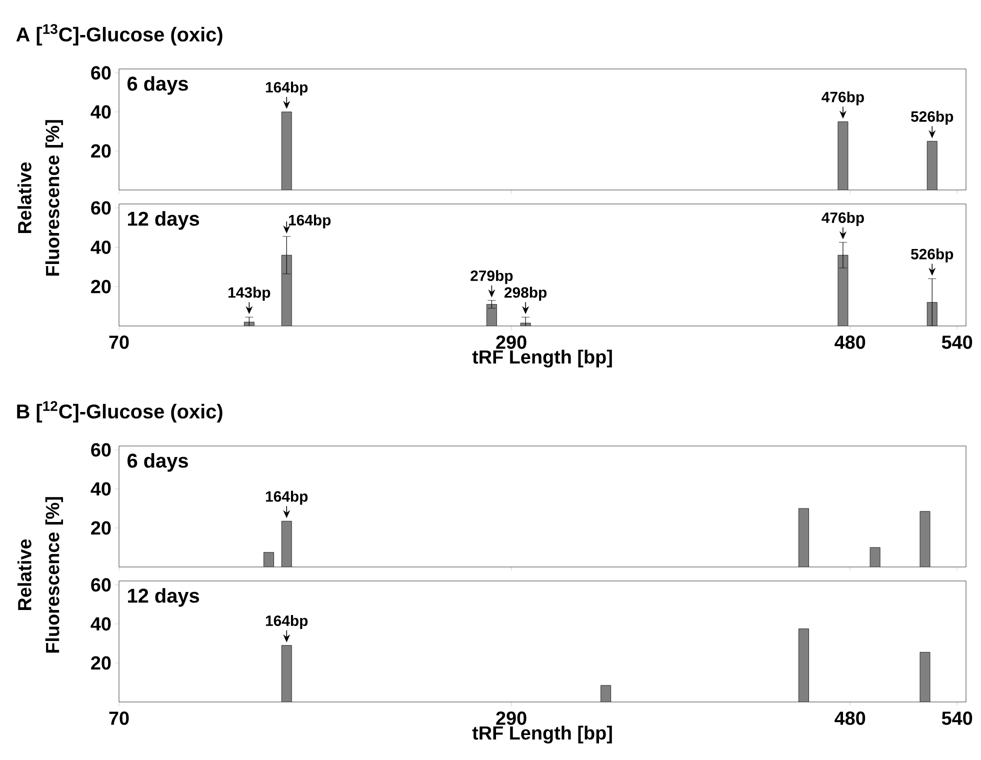 The height and width of the screenshot is (760, 981). I want to click on annotation: 298bp, so click(525, 293).